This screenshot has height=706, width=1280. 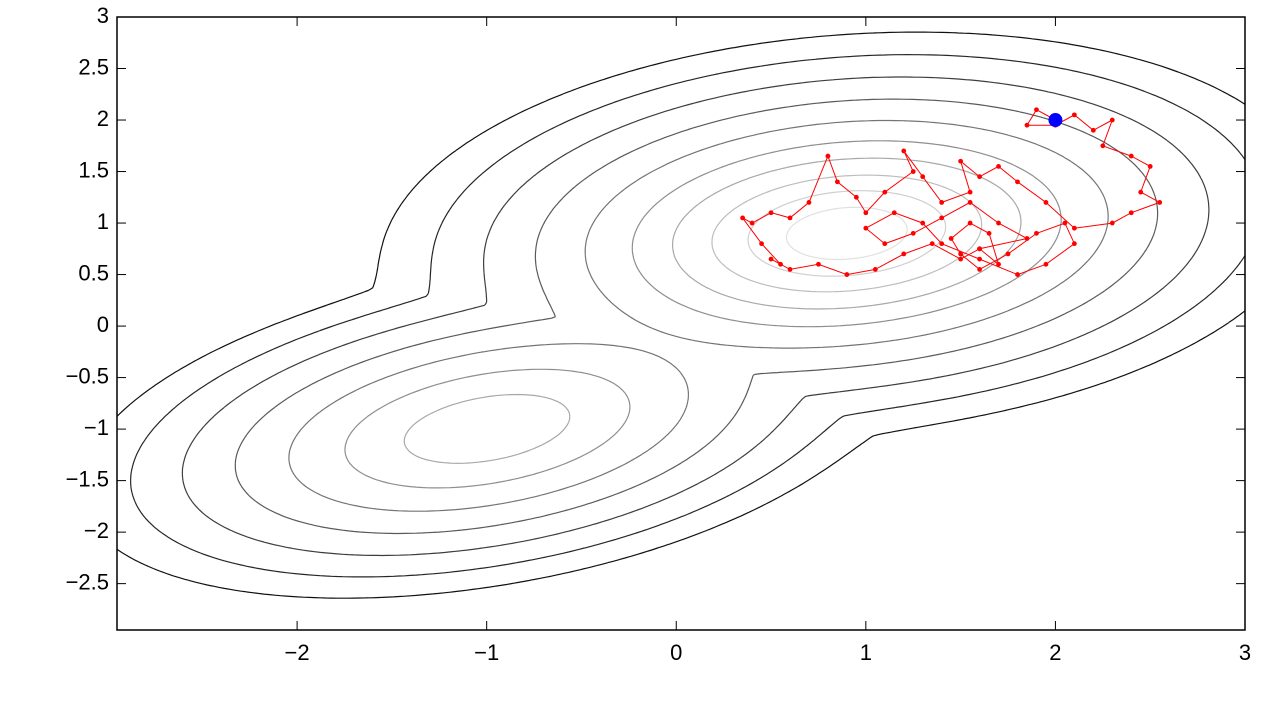 What do you see at coordinates (96, 427) in the screenshot?
I see `y-tick-label: −1` at bounding box center [96, 427].